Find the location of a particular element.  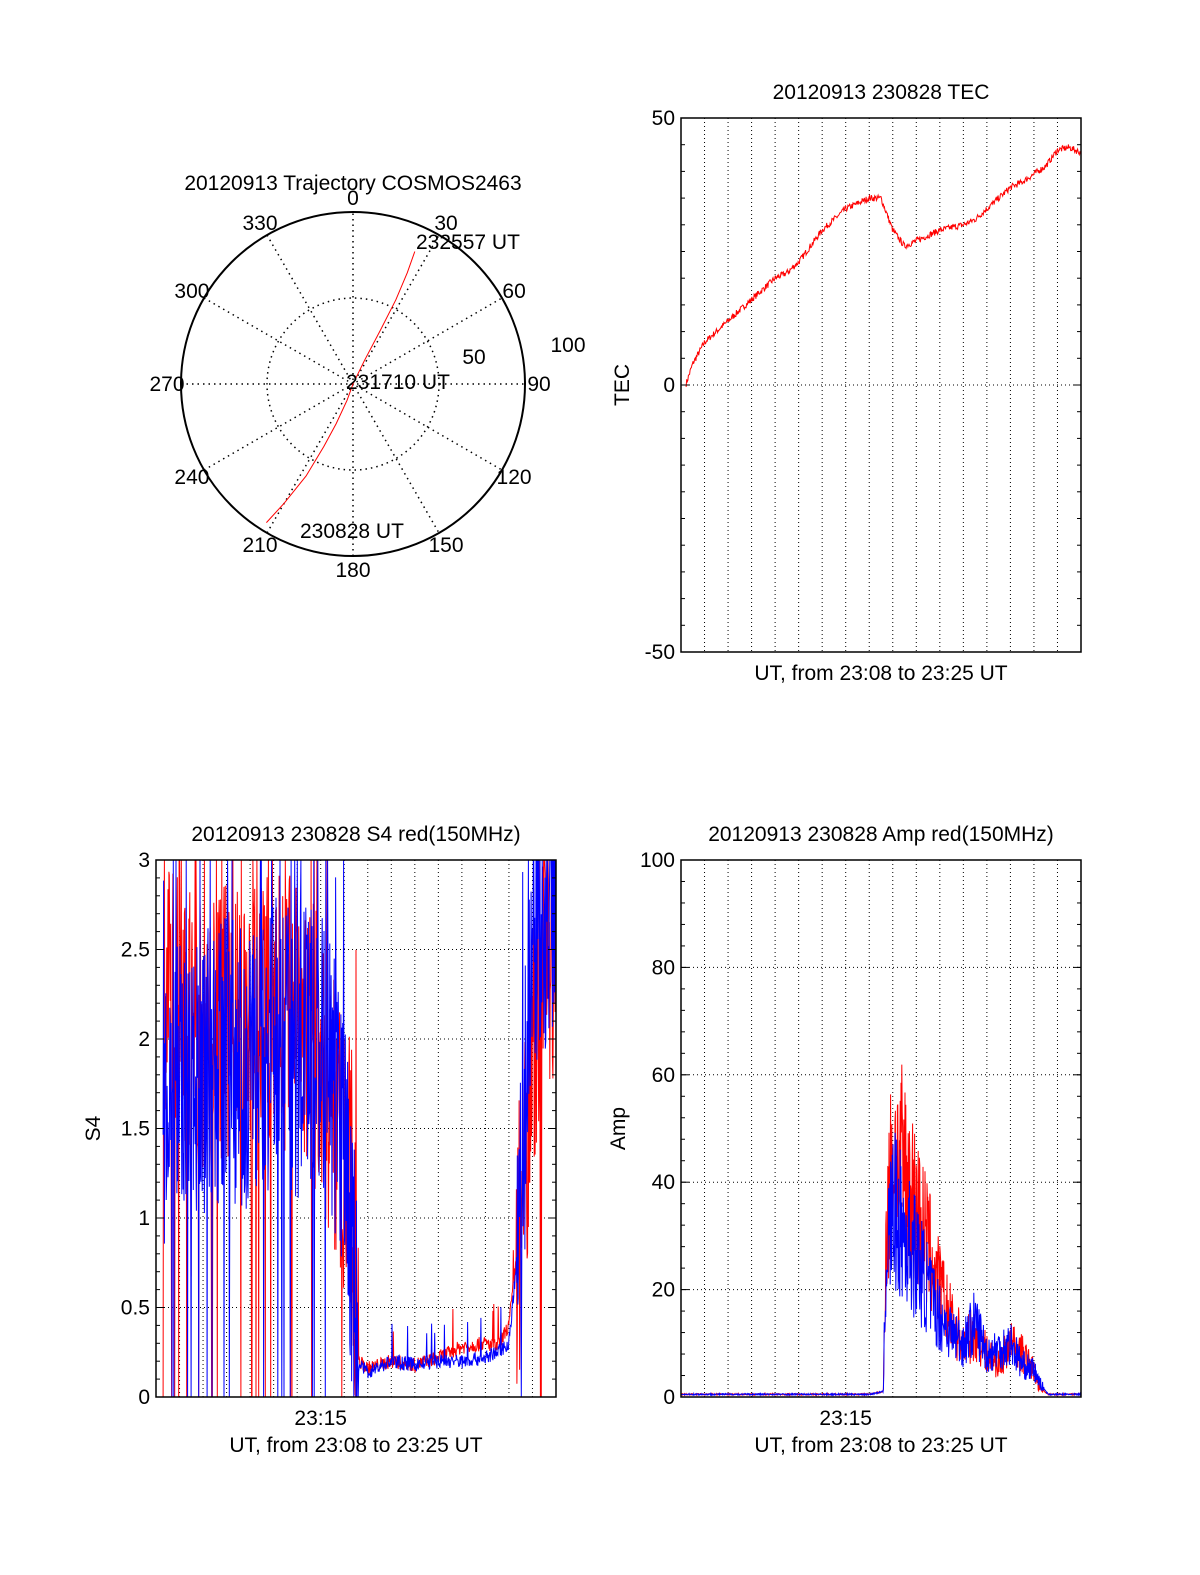

trajectory-mid-label: 231710 UT is located at coordinates (398, 382).